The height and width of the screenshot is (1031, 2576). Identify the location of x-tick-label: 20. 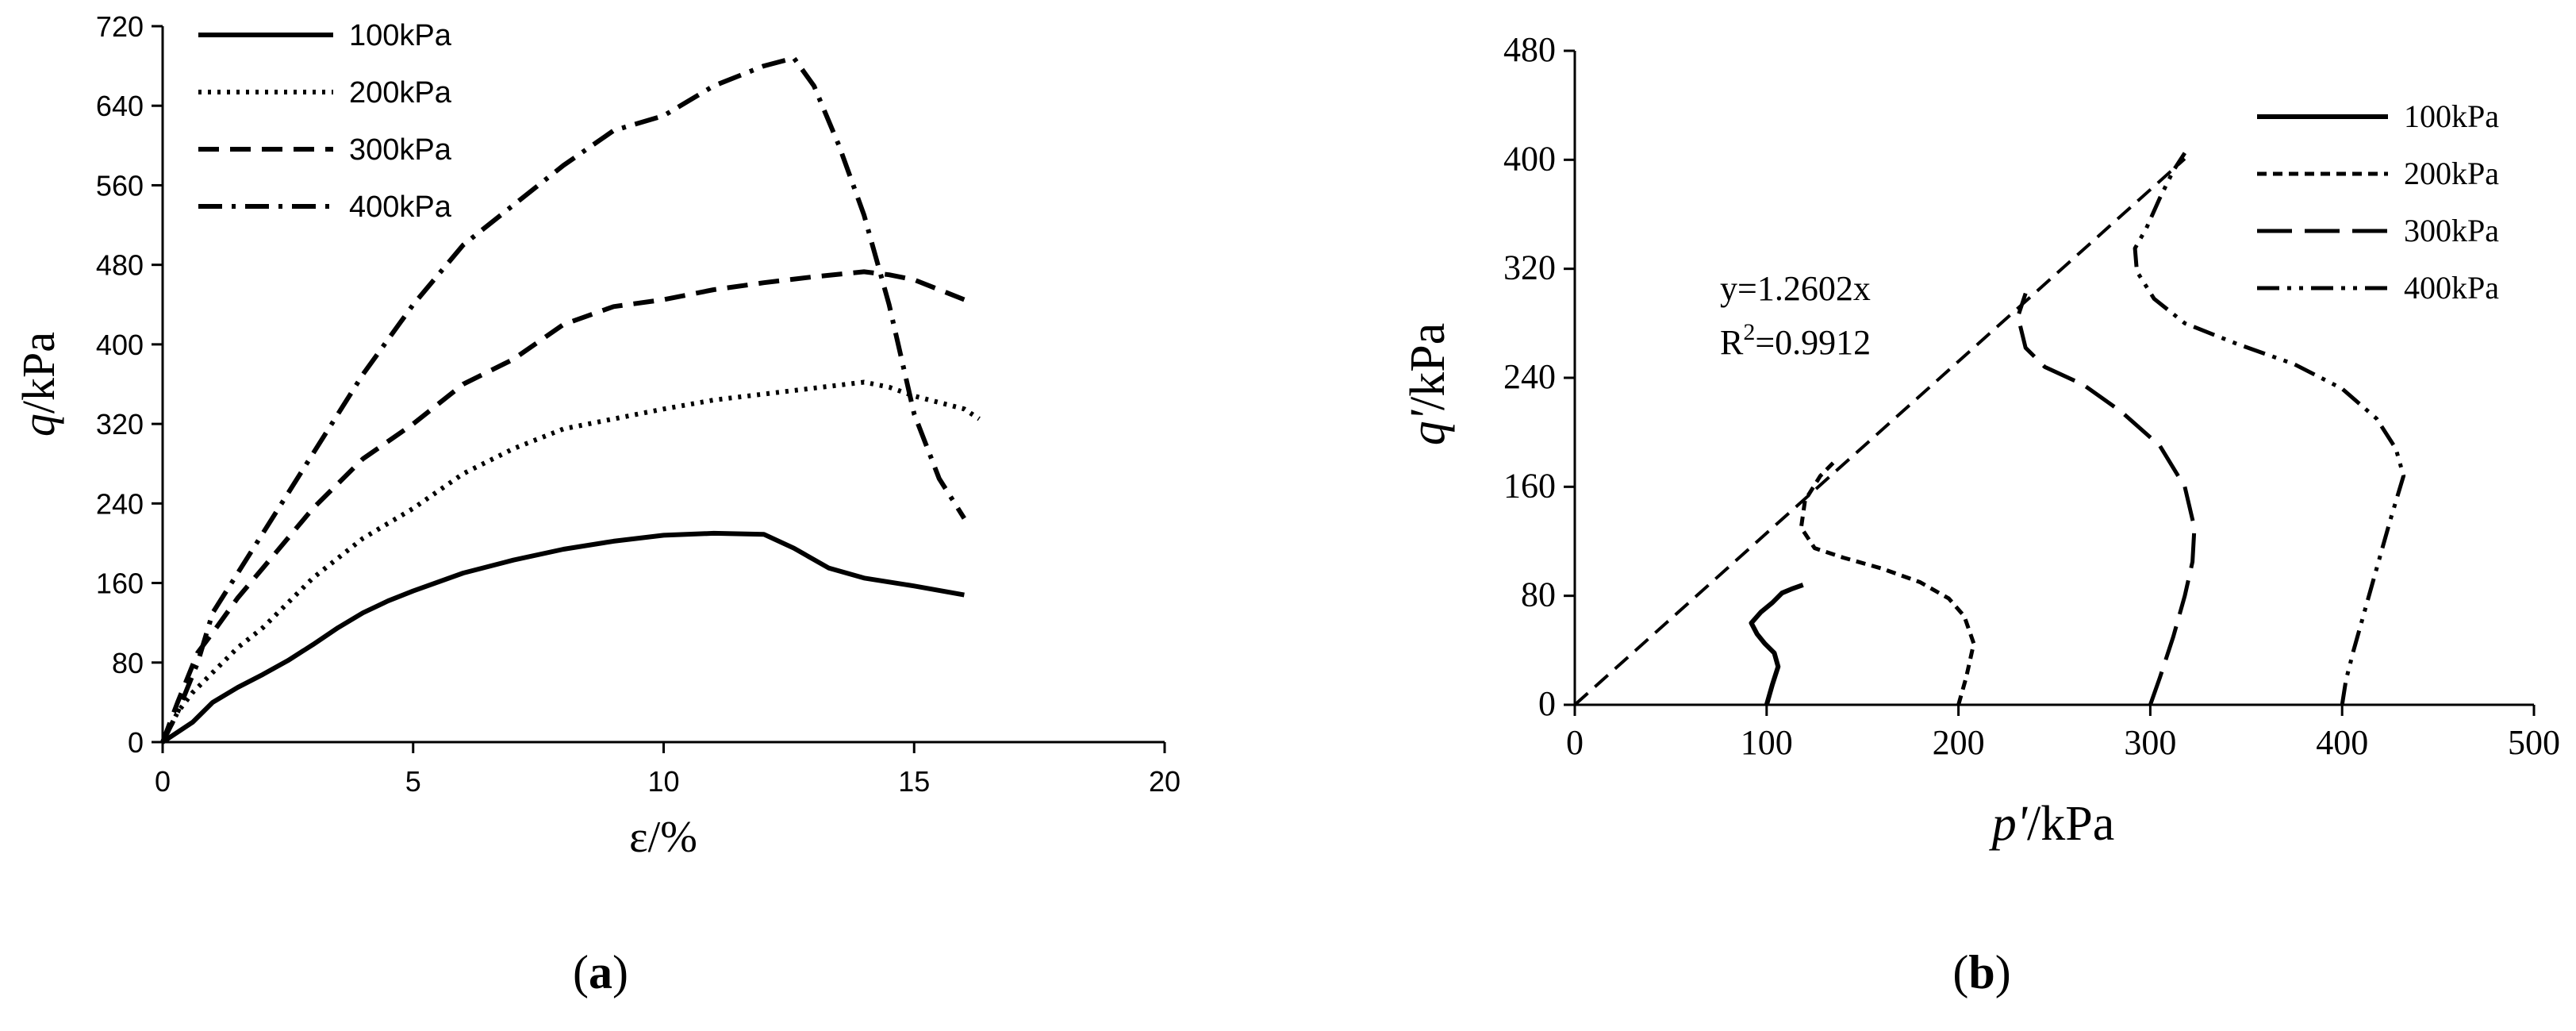
(1165, 781).